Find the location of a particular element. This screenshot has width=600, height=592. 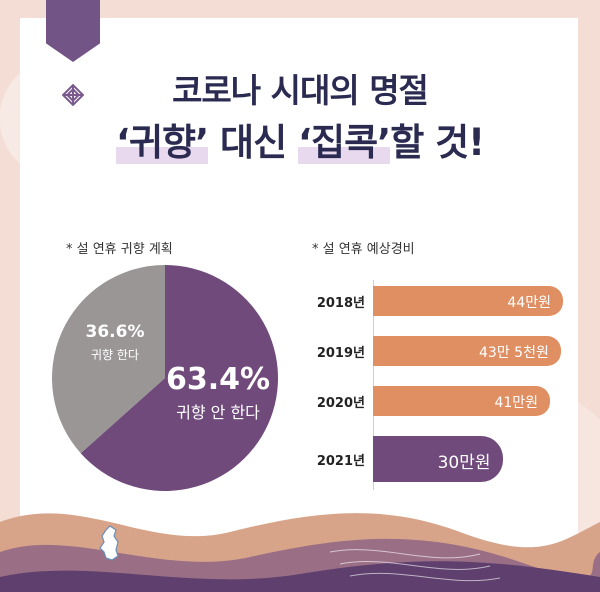

pie-subtitle: * 설 연휴 귀향 계획 is located at coordinates (119, 249).